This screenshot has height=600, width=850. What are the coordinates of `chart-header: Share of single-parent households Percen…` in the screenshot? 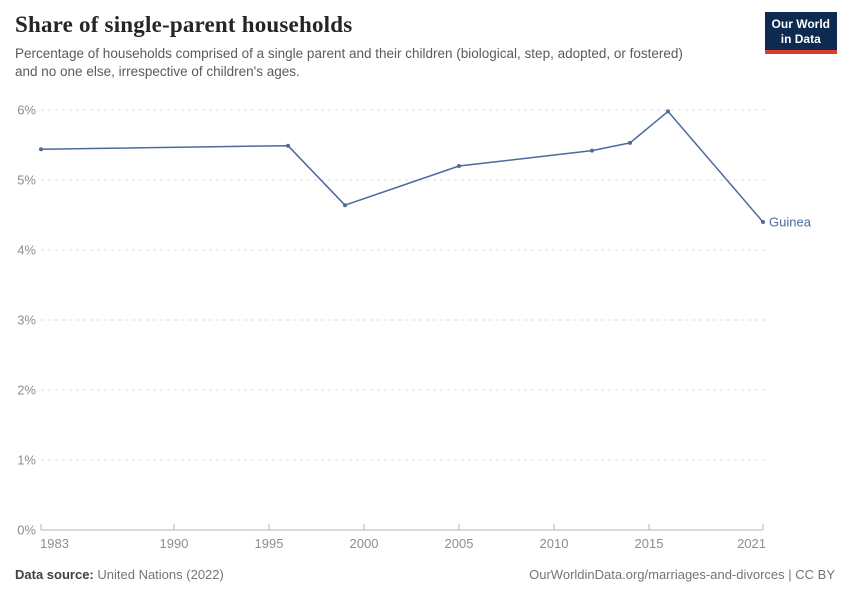 It's located at (352, 46).